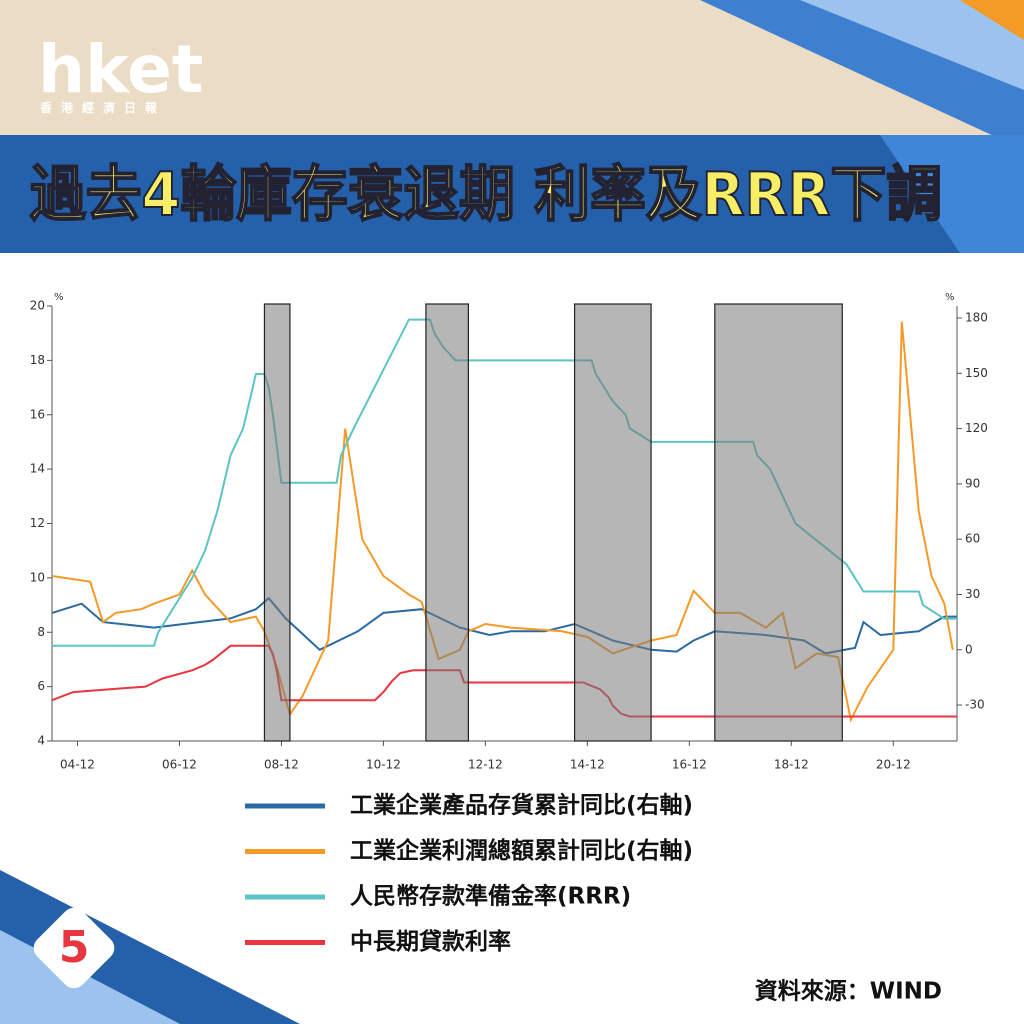  What do you see at coordinates (486, 195) in the screenshot?
I see `title: 過去4輪庫存衰退期 利率及RRR下調` at bounding box center [486, 195].